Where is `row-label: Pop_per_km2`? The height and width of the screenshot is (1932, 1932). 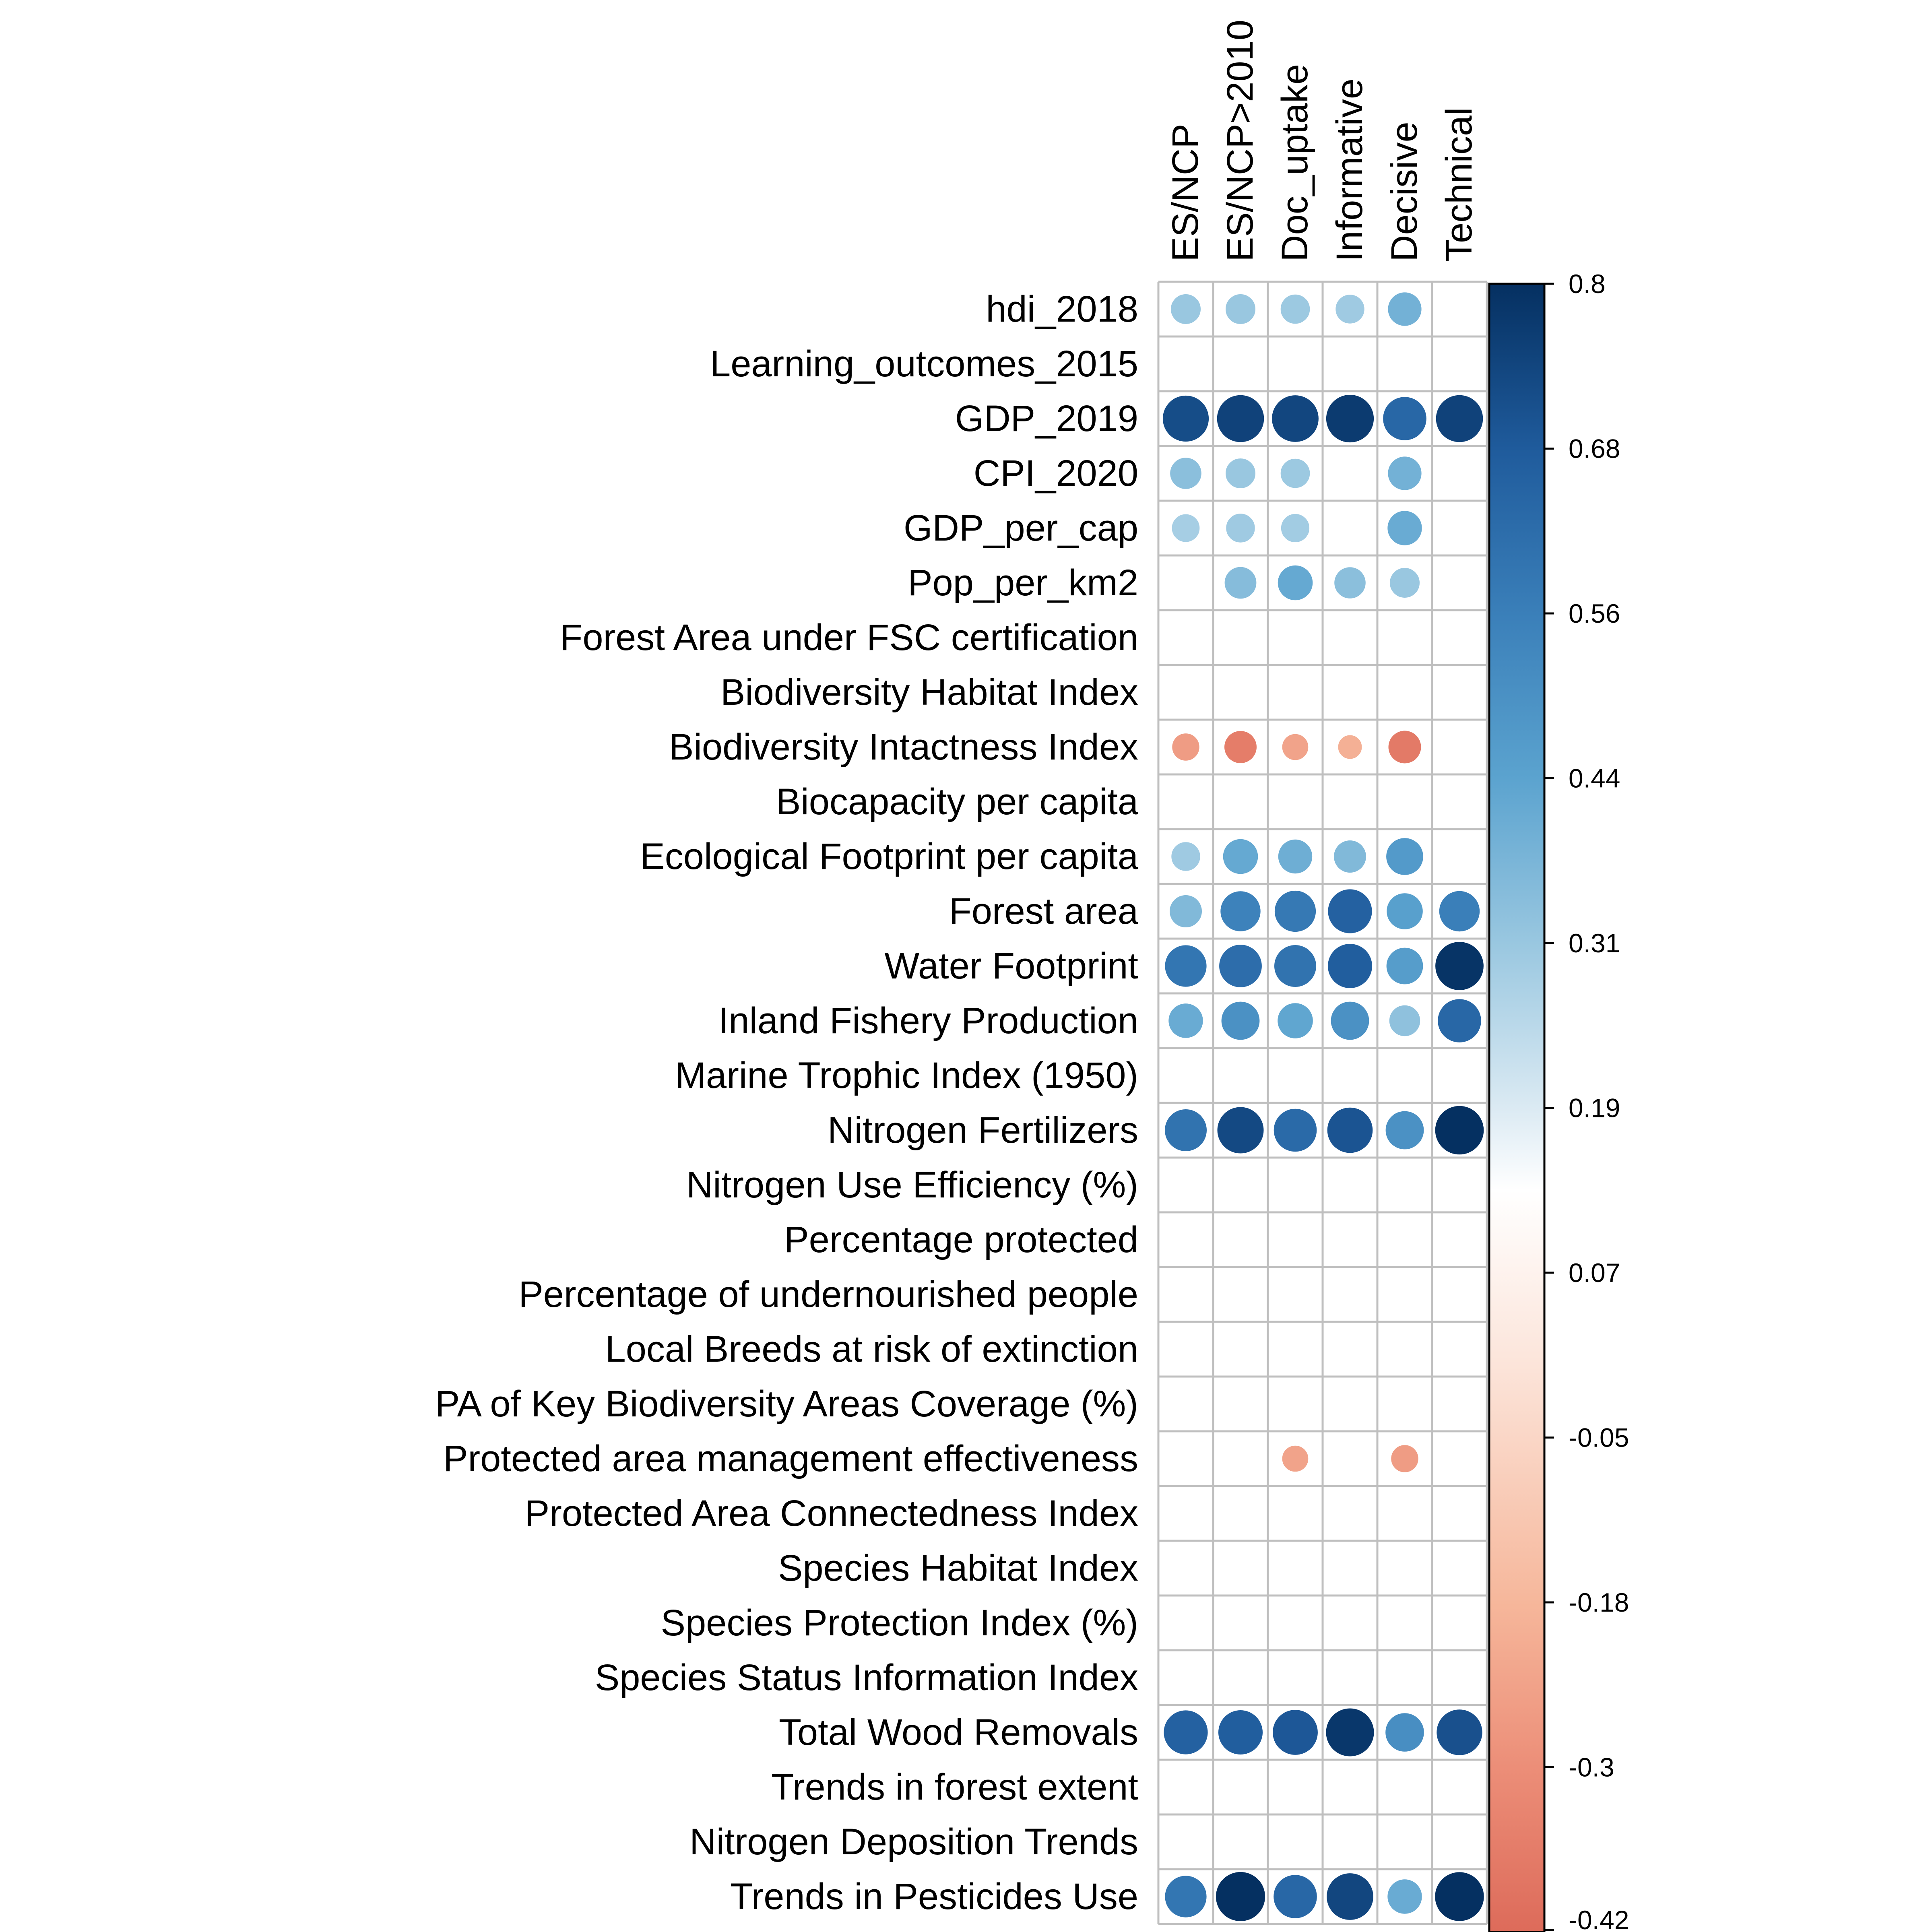
row-label: Pop_per_km2 is located at coordinates (1023, 582).